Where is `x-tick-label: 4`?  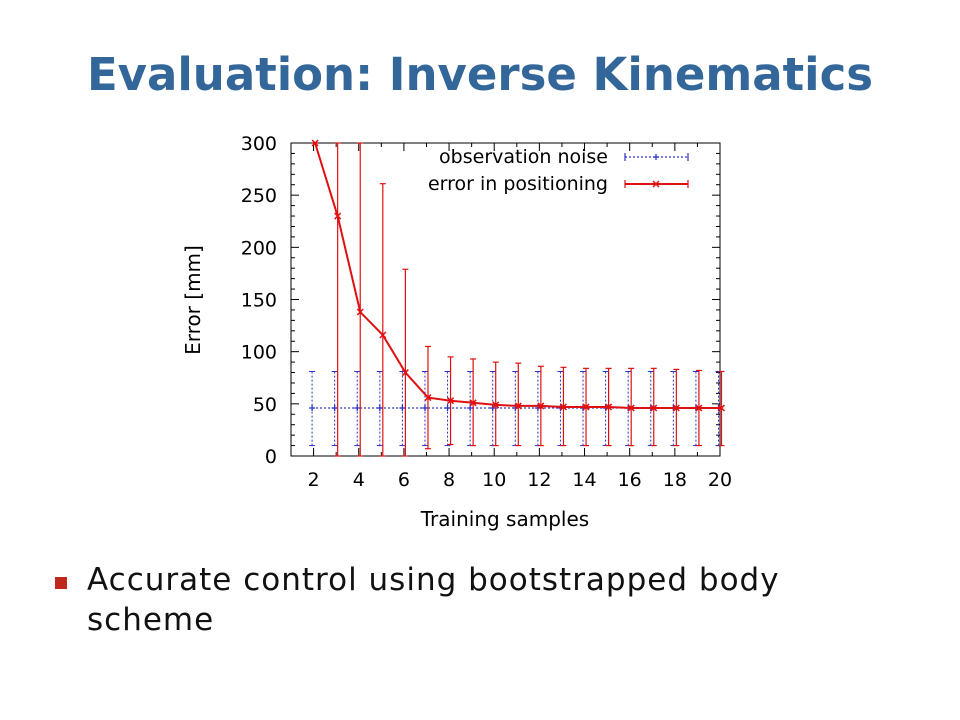 x-tick-label: 4 is located at coordinates (359, 480).